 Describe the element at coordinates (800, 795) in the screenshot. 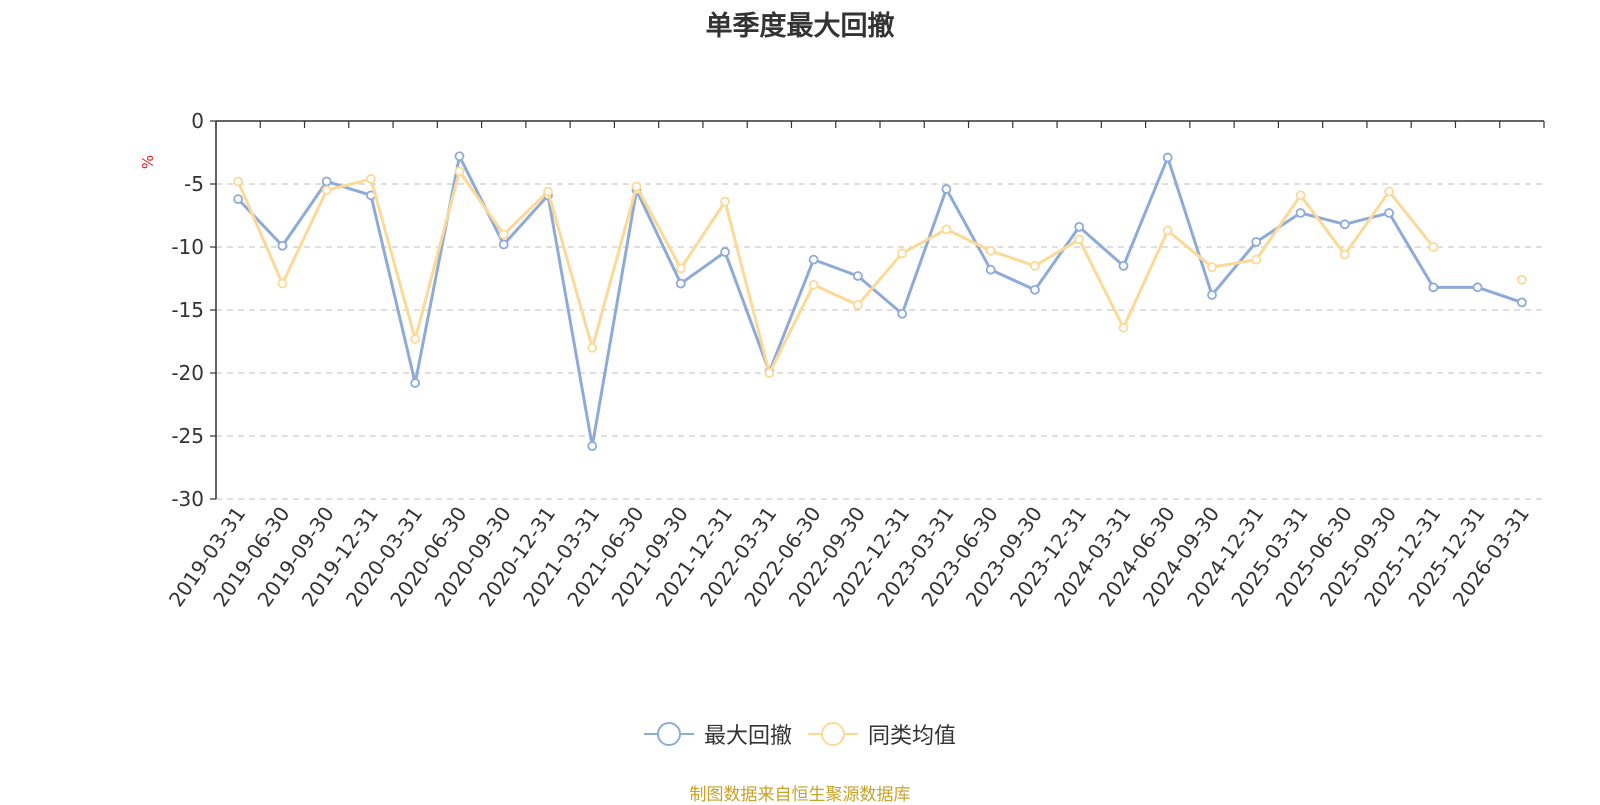

I see `source-note: 制图数据来自恒生聚源数据库` at that location.